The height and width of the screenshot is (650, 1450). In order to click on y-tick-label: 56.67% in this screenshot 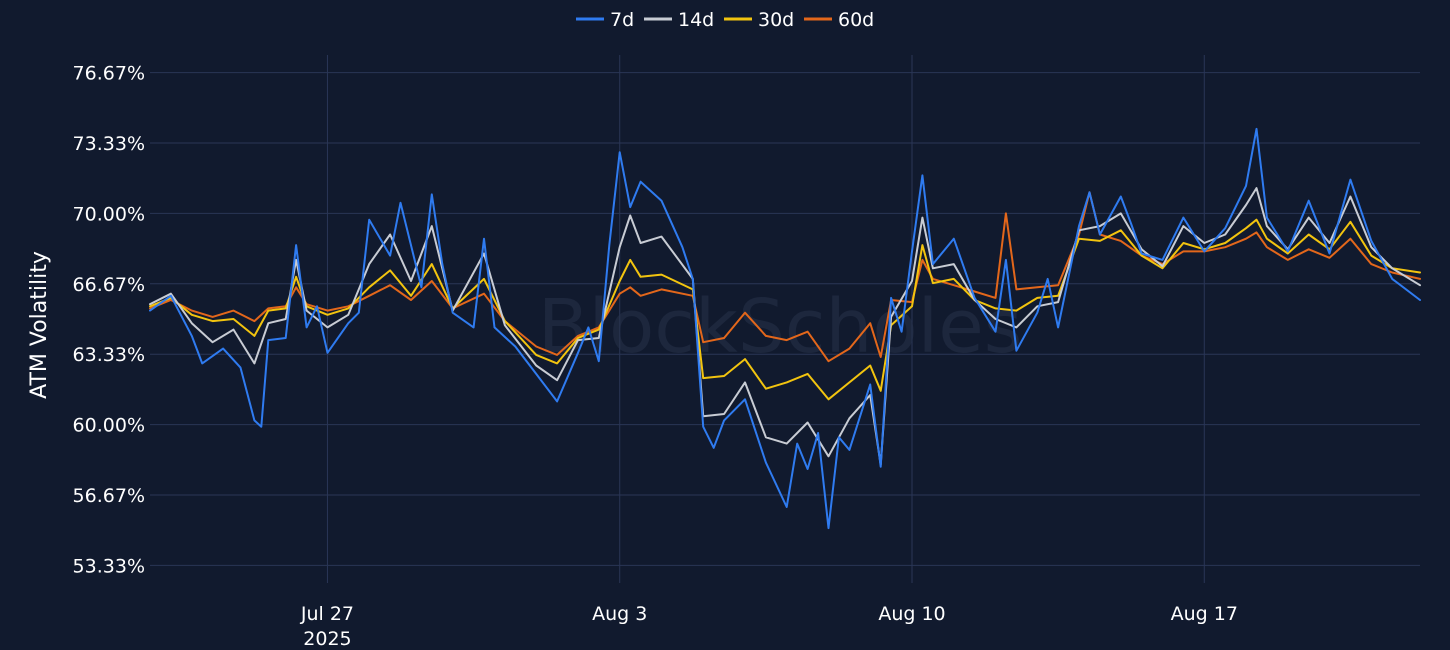, I will do `click(109, 496)`.